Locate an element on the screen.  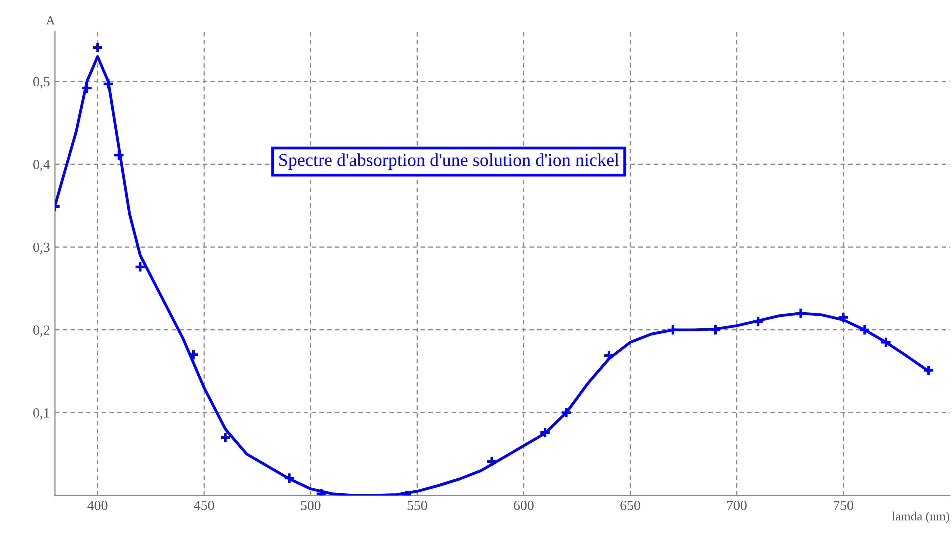
y-tick-label: 0,4 is located at coordinates (42, 166).